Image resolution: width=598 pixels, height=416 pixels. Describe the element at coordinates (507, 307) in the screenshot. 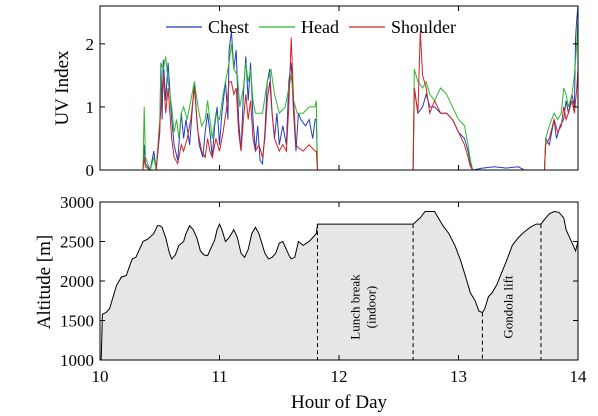

I see `annotation-label: Gondola lift` at that location.